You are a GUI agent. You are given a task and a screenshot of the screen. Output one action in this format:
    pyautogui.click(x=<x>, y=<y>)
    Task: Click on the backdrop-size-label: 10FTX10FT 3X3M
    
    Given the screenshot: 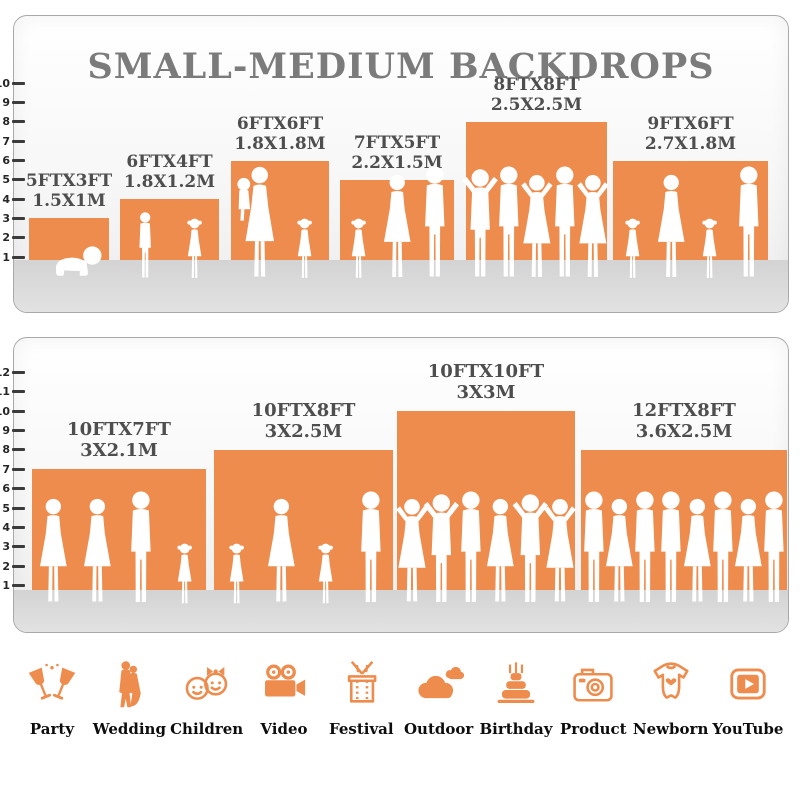 What is the action you would take?
    pyautogui.click(x=486, y=382)
    